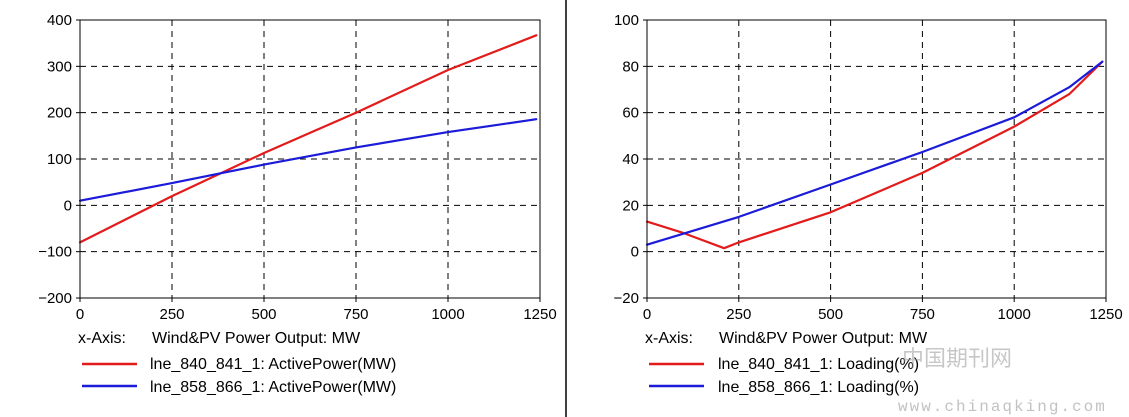  I want to click on y-tick-label: 400, so click(59, 20).